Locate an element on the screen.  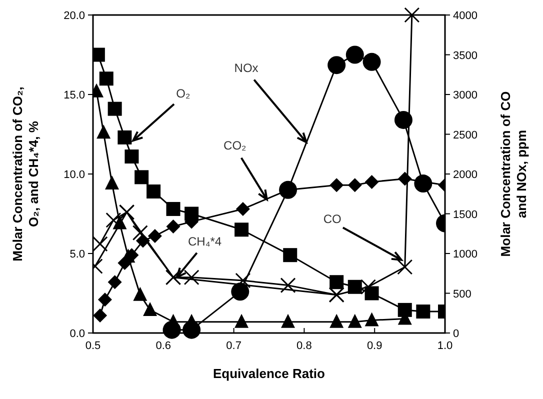
y2-tick-label: 2000 is located at coordinates (465, 175).